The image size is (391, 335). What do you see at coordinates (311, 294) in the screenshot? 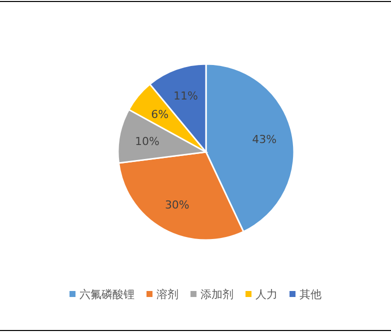
I see `legend-label: 其他` at bounding box center [311, 294].